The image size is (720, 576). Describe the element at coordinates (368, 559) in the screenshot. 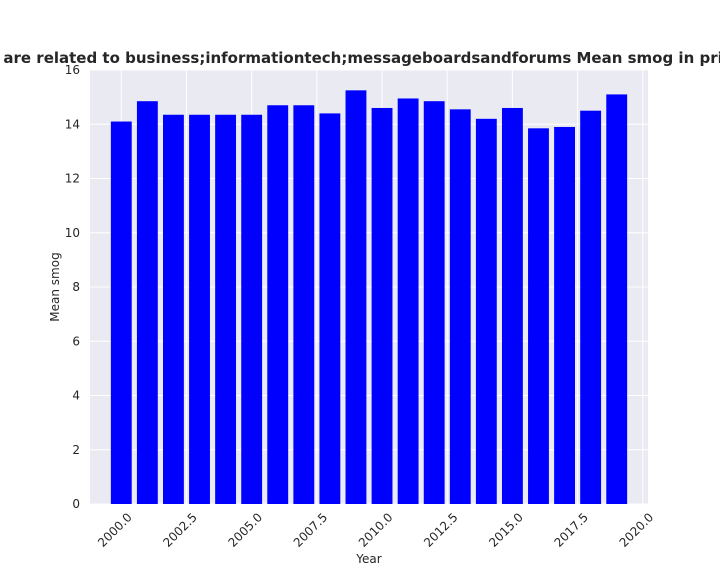

I see `x-axis-label: Year` at that location.